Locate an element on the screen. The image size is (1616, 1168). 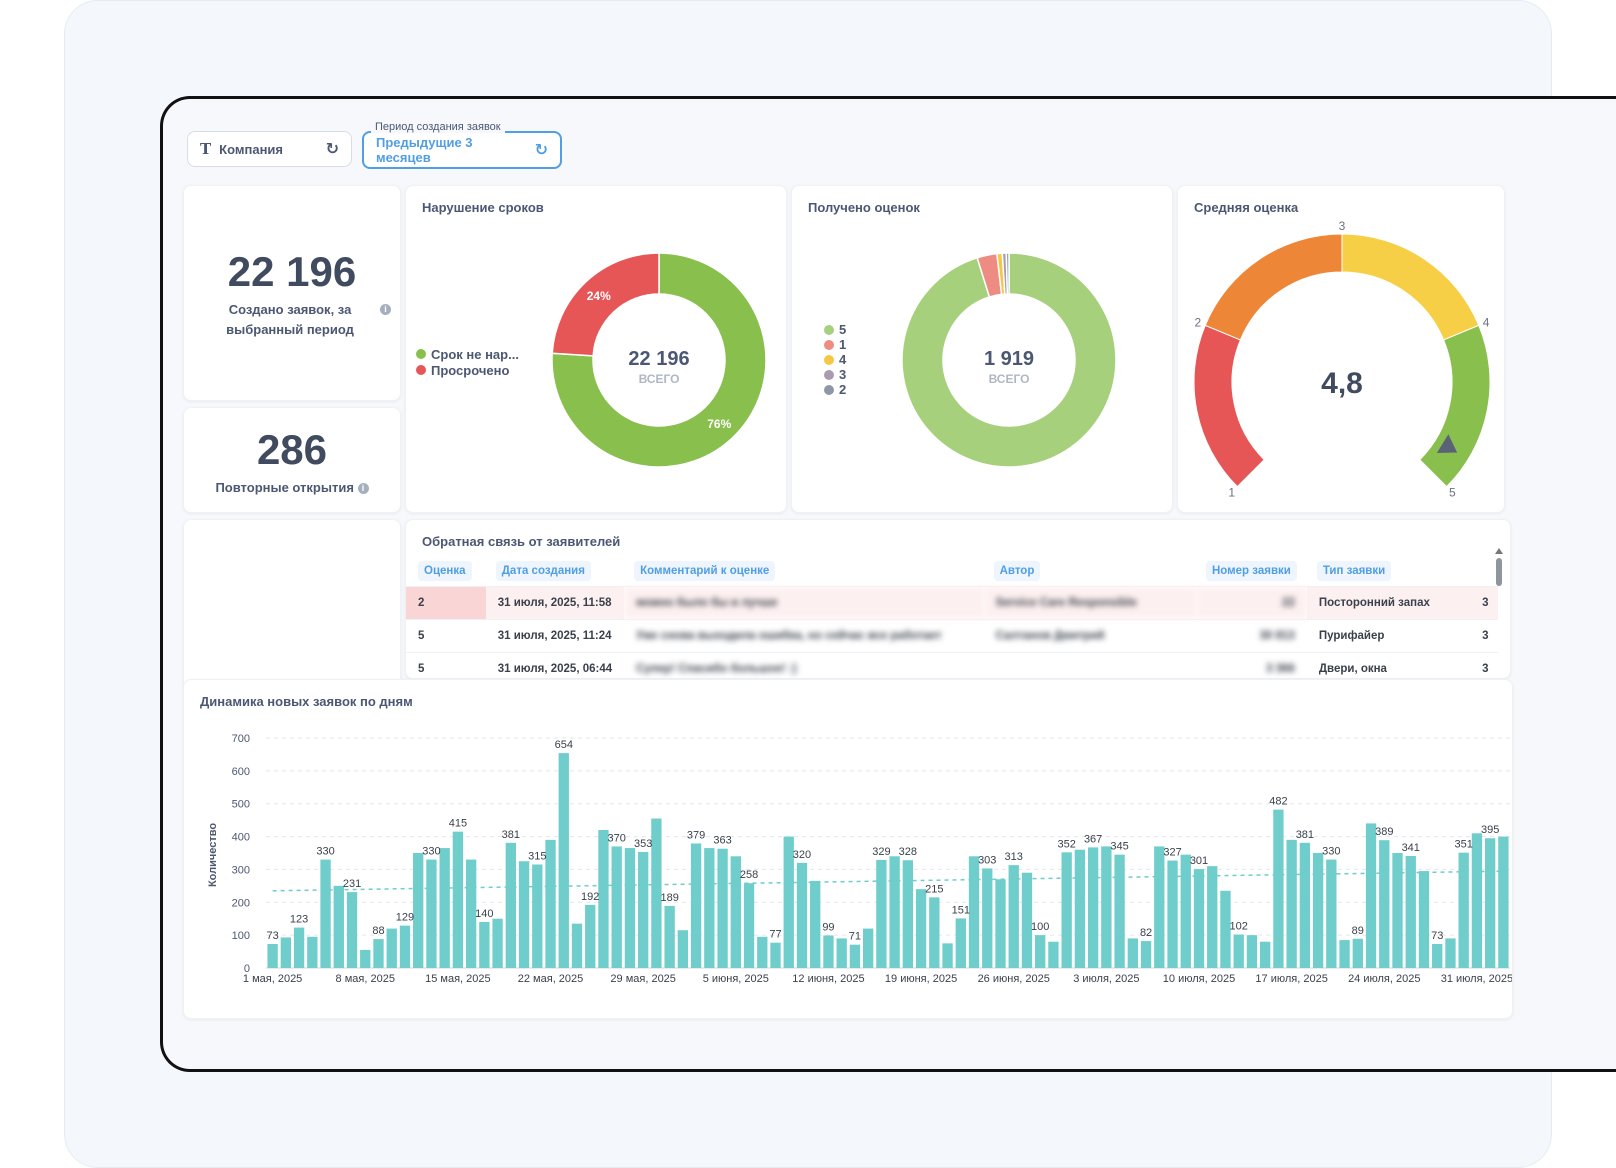
column-header-author: Автор is located at coordinates (1090, 571).